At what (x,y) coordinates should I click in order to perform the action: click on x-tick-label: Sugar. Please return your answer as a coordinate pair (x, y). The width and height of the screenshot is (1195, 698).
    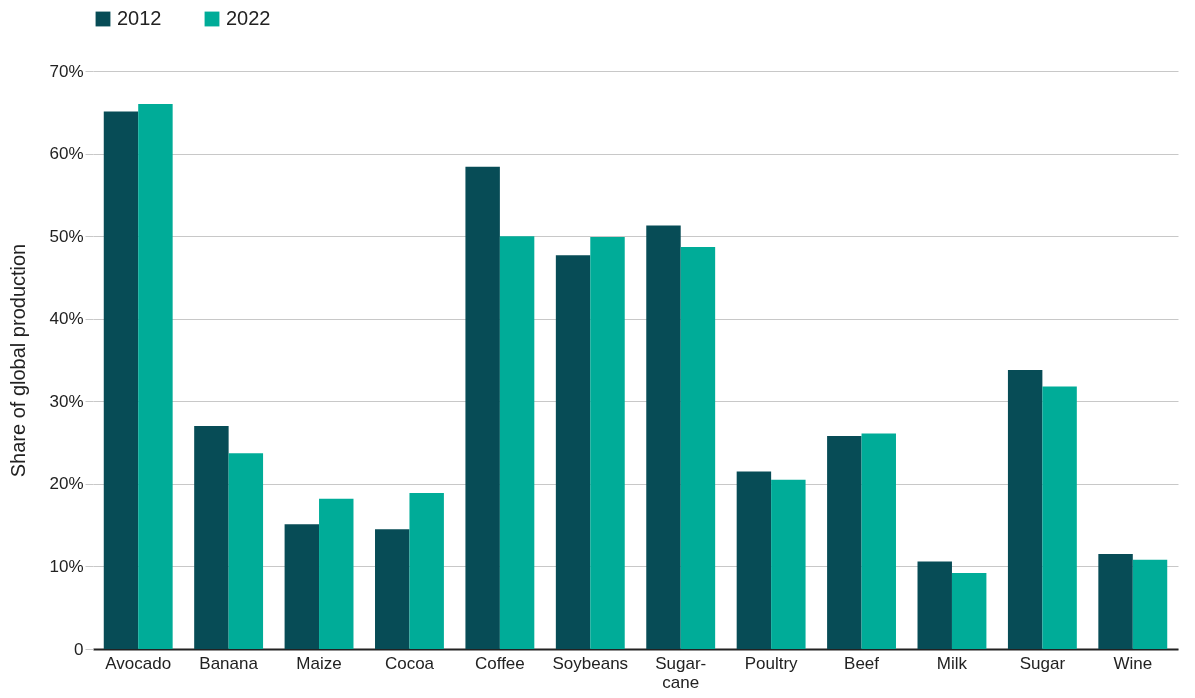
    Looking at the image, I should click on (1042, 663).